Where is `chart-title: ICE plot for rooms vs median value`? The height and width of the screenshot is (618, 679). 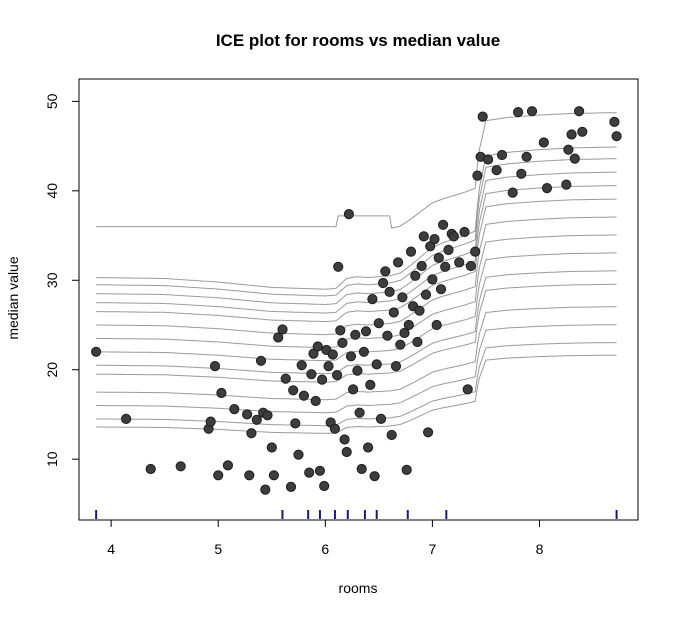
chart-title: ICE plot for rooms vs median value is located at coordinates (358, 40).